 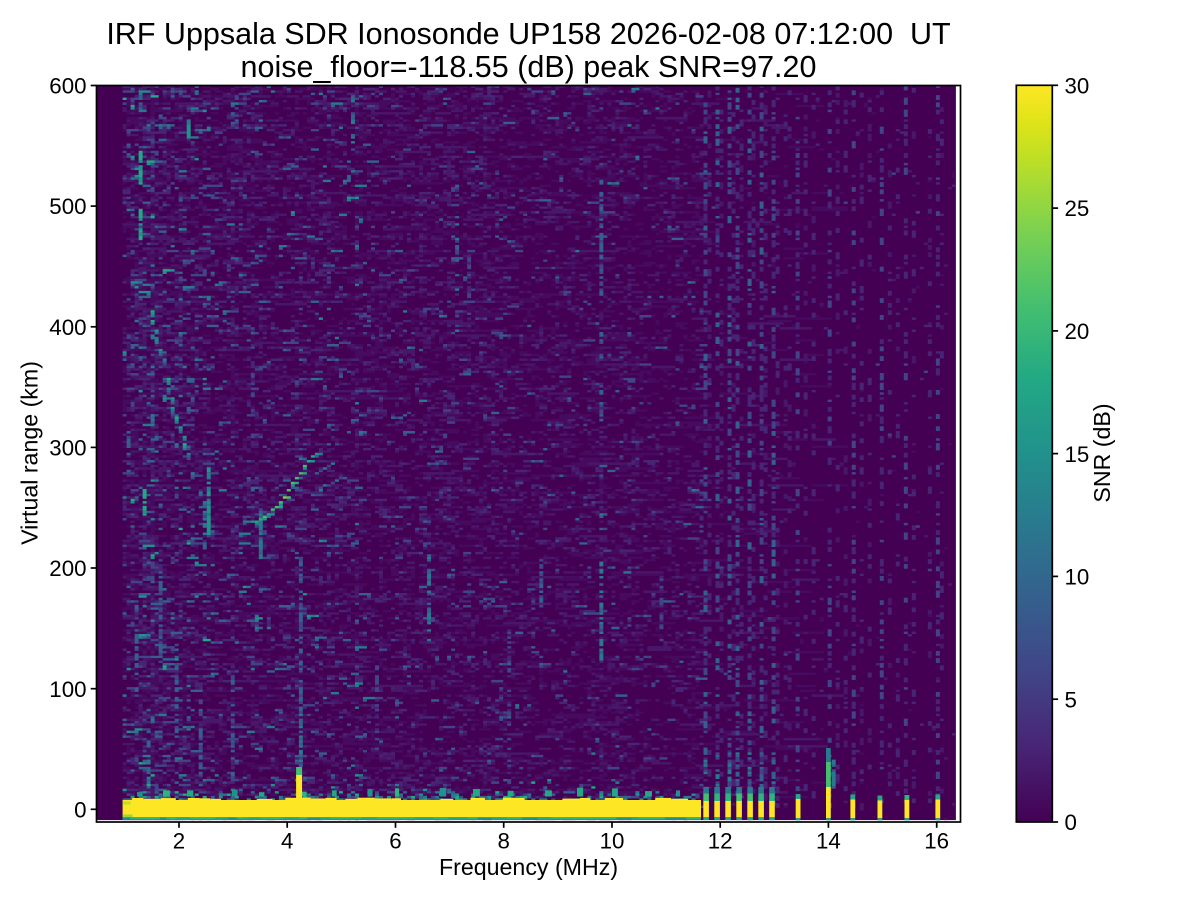 I want to click on svg-text: 100, so click(x=67, y=689).